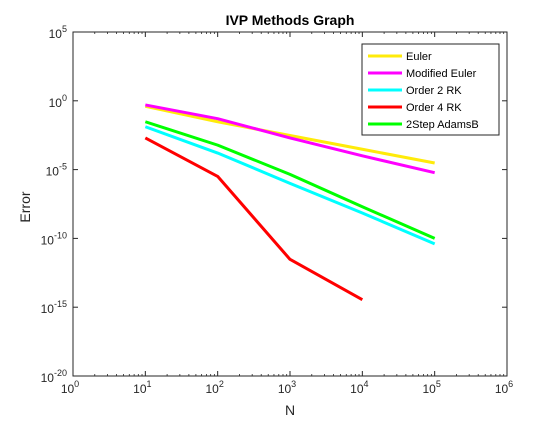  I want to click on y-tick-label: 10⁻⁵, so click(56, 170).